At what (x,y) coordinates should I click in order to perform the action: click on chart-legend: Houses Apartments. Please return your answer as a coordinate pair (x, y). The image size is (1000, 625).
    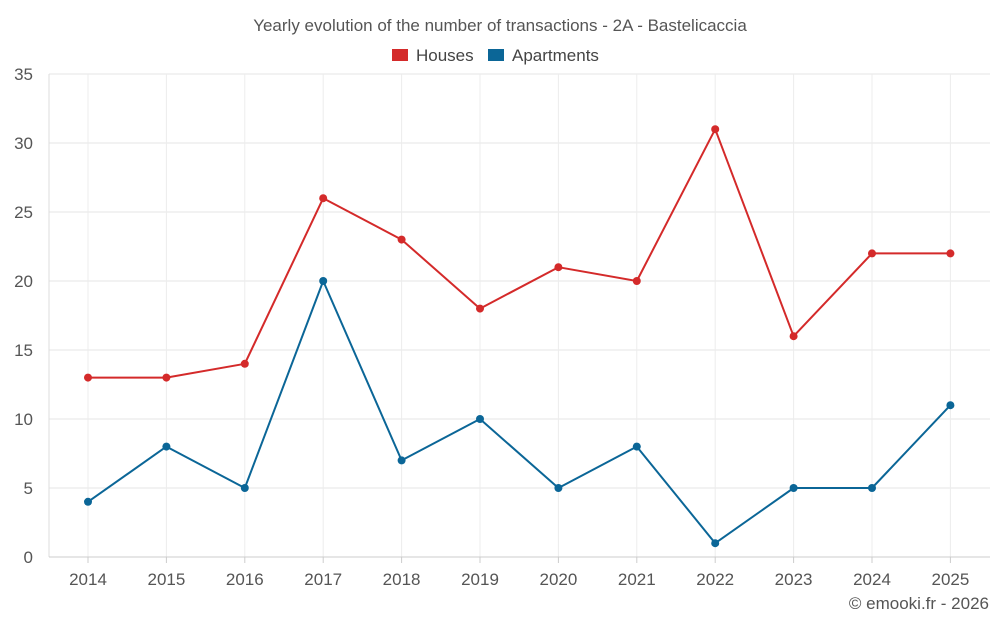
    Looking at the image, I should click on (495, 55).